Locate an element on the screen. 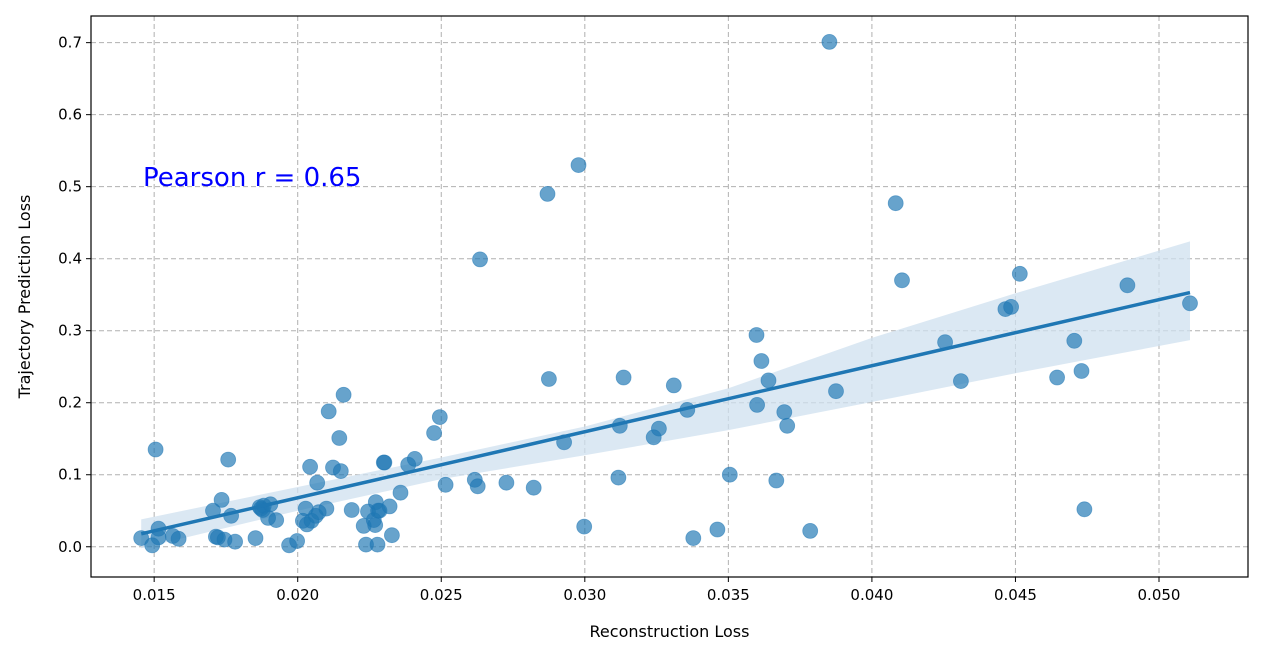 Image resolution: width=1263 pixels, height=656 pixels. y-tick-label: 0.4 is located at coordinates (70, 259).